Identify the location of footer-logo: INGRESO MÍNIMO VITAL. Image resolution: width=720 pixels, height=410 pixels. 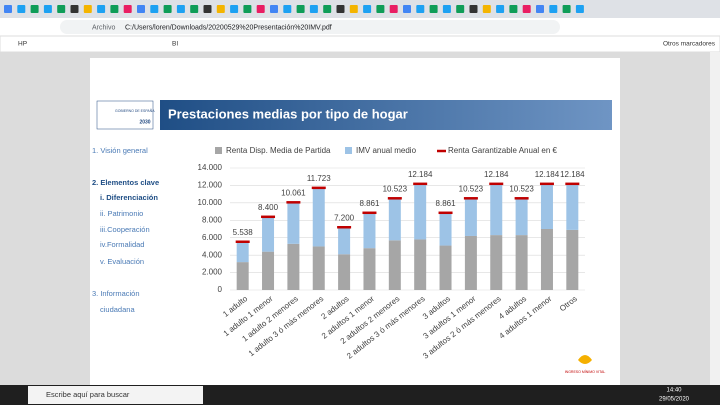
(585, 372).